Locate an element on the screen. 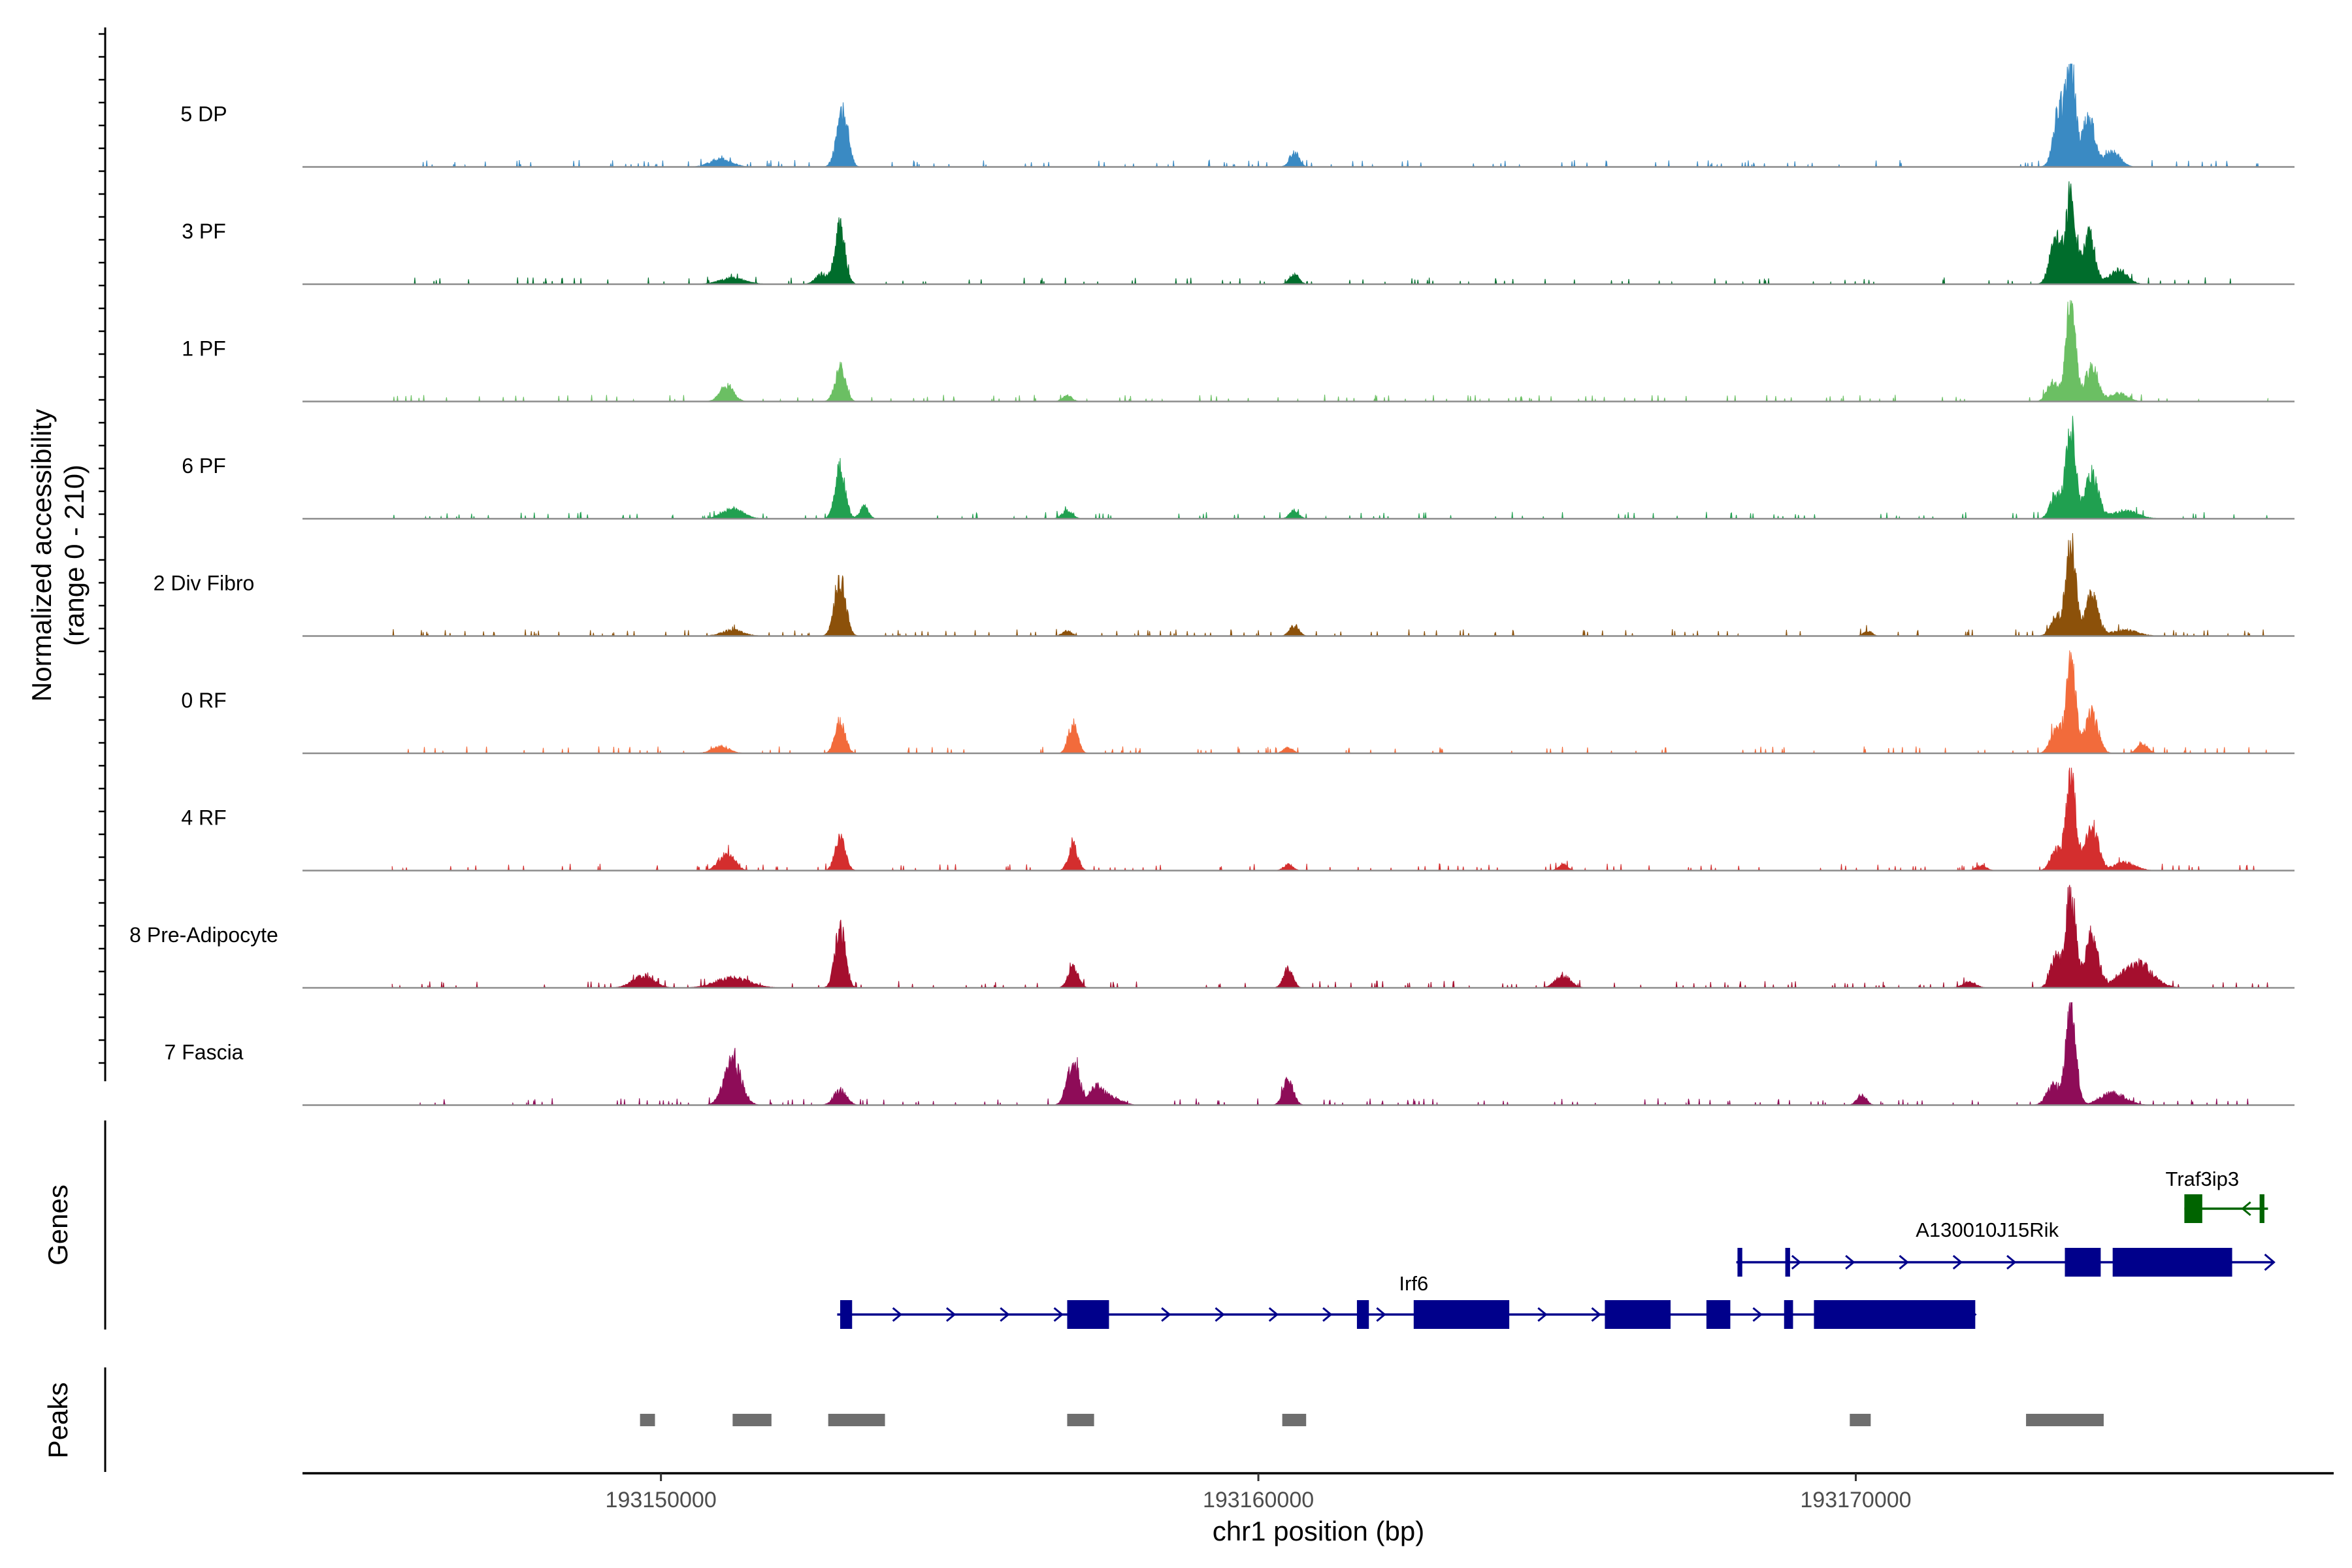 This screenshot has height=1568, width=2352. gene-label: A130010J15Rik is located at coordinates (1987, 1229).